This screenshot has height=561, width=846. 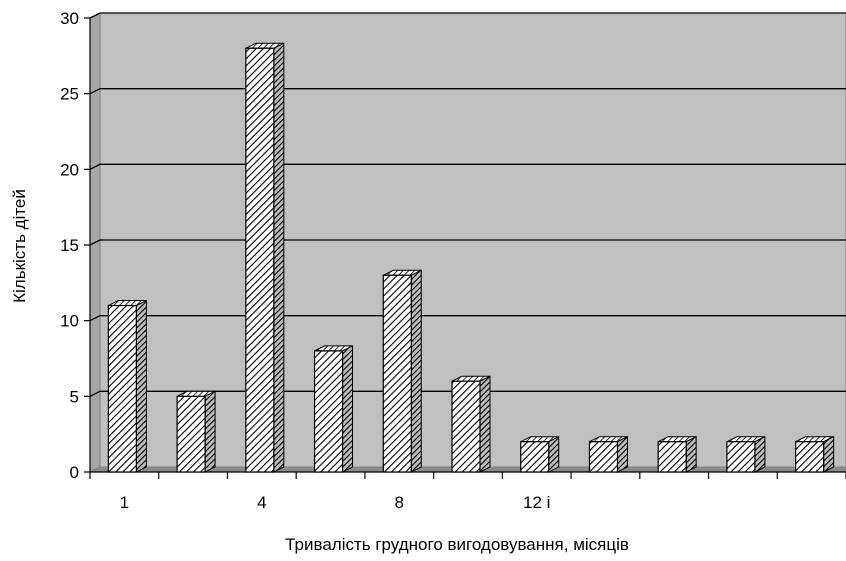 What do you see at coordinates (69, 321) in the screenshot?
I see `y-tick-label: 10` at bounding box center [69, 321].